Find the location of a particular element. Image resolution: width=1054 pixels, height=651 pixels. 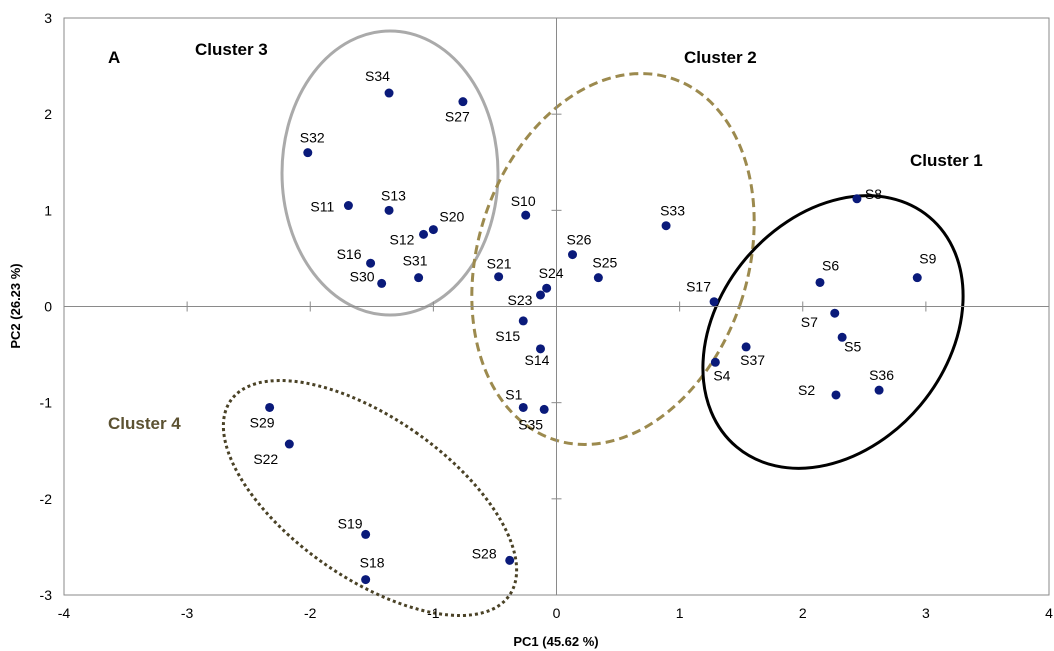

point-label: S6 is located at coordinates (830, 265).